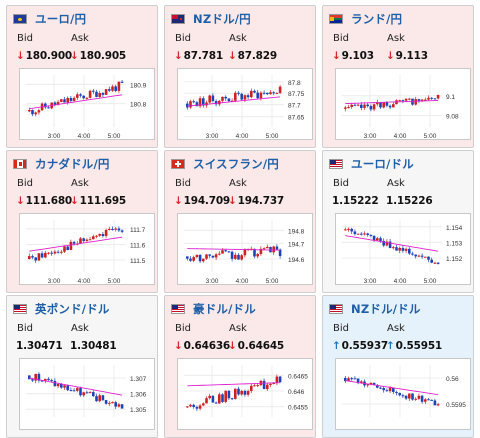  What do you see at coordinates (403, 104) in the screenshot?
I see `price-chart: 9.1 9.08 3:00 4:00 5:00` at bounding box center [403, 104].